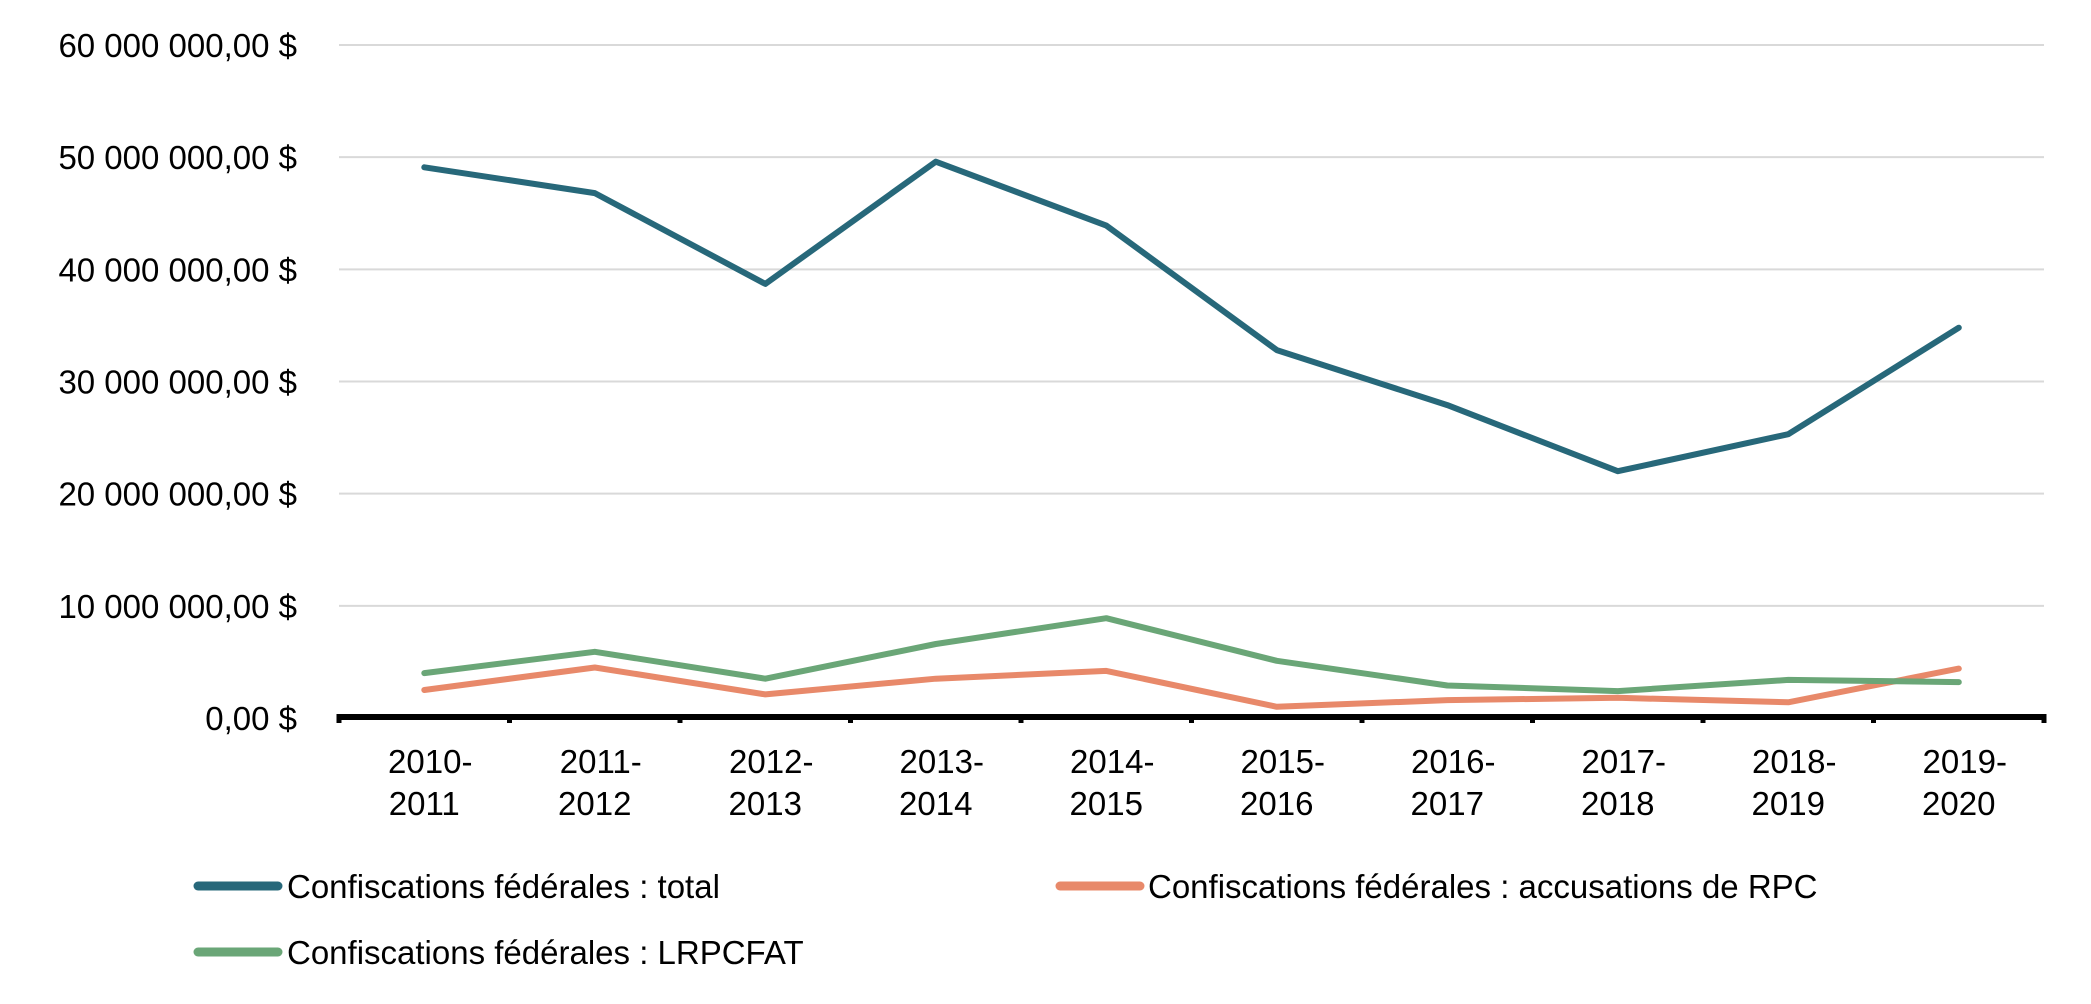 The height and width of the screenshot is (1004, 2091). I want to click on x-tick-label: 2014-2015, so click(1112, 782).